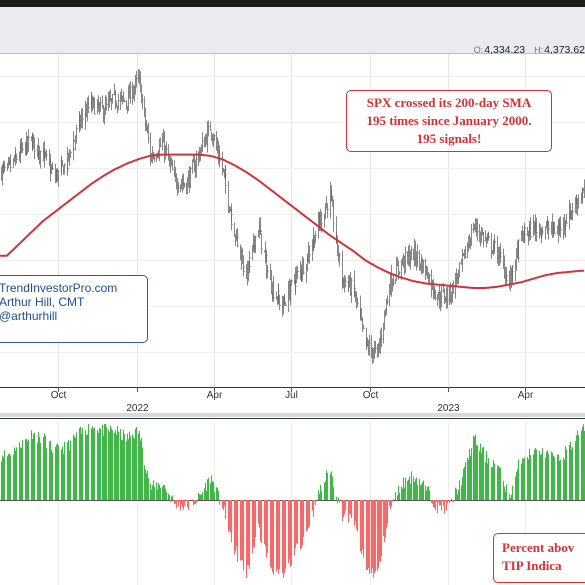 Image resolution: width=585 pixels, height=585 pixels. Describe the element at coordinates (215, 395) in the screenshot. I see `x-tick-label-2: Apr` at that location.